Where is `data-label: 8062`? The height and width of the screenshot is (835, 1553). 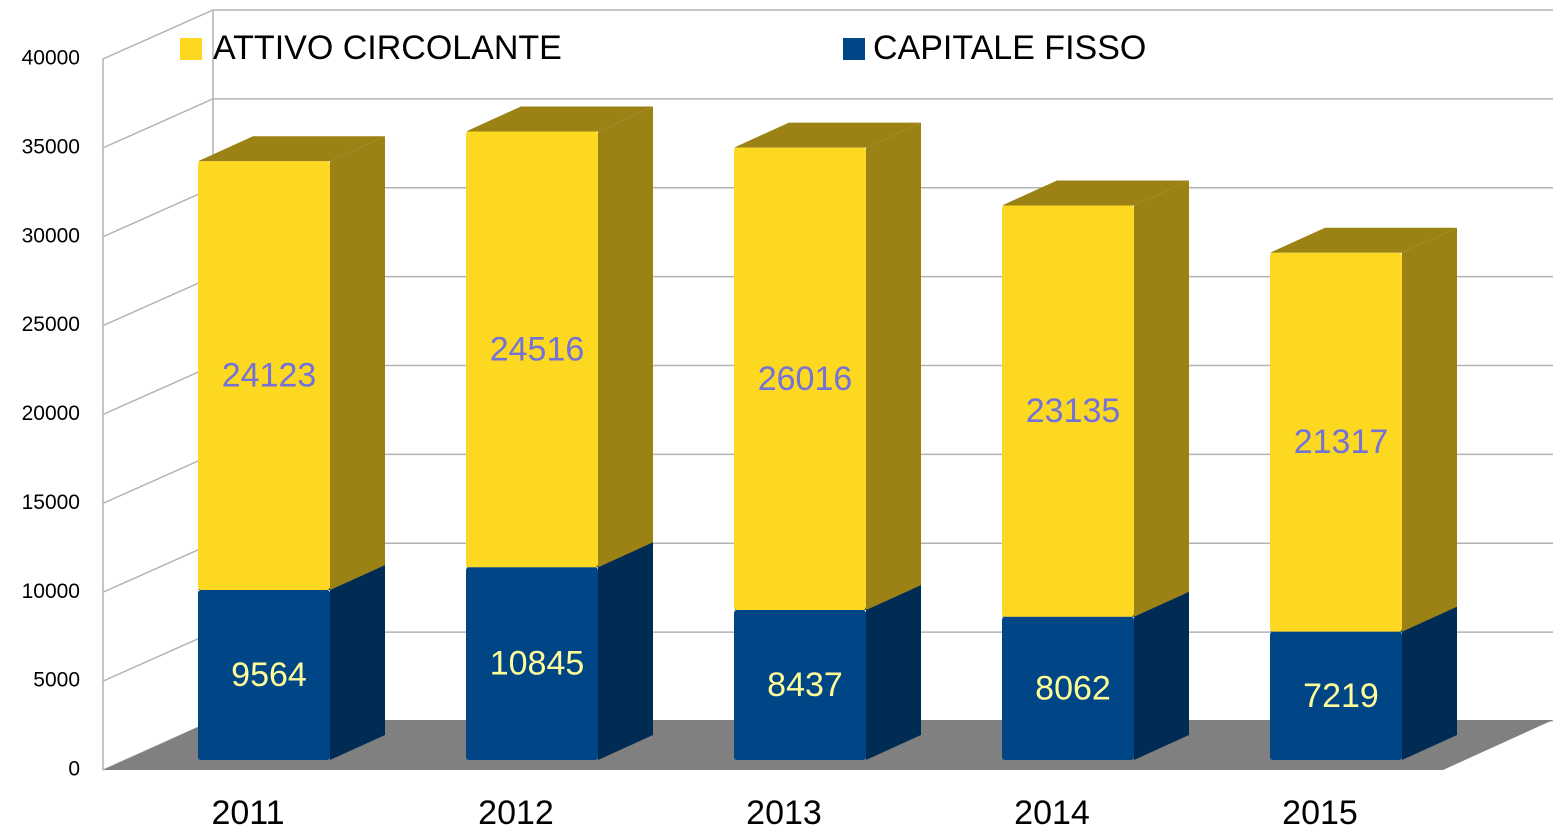
data-label: 8062 is located at coordinates (1073, 688).